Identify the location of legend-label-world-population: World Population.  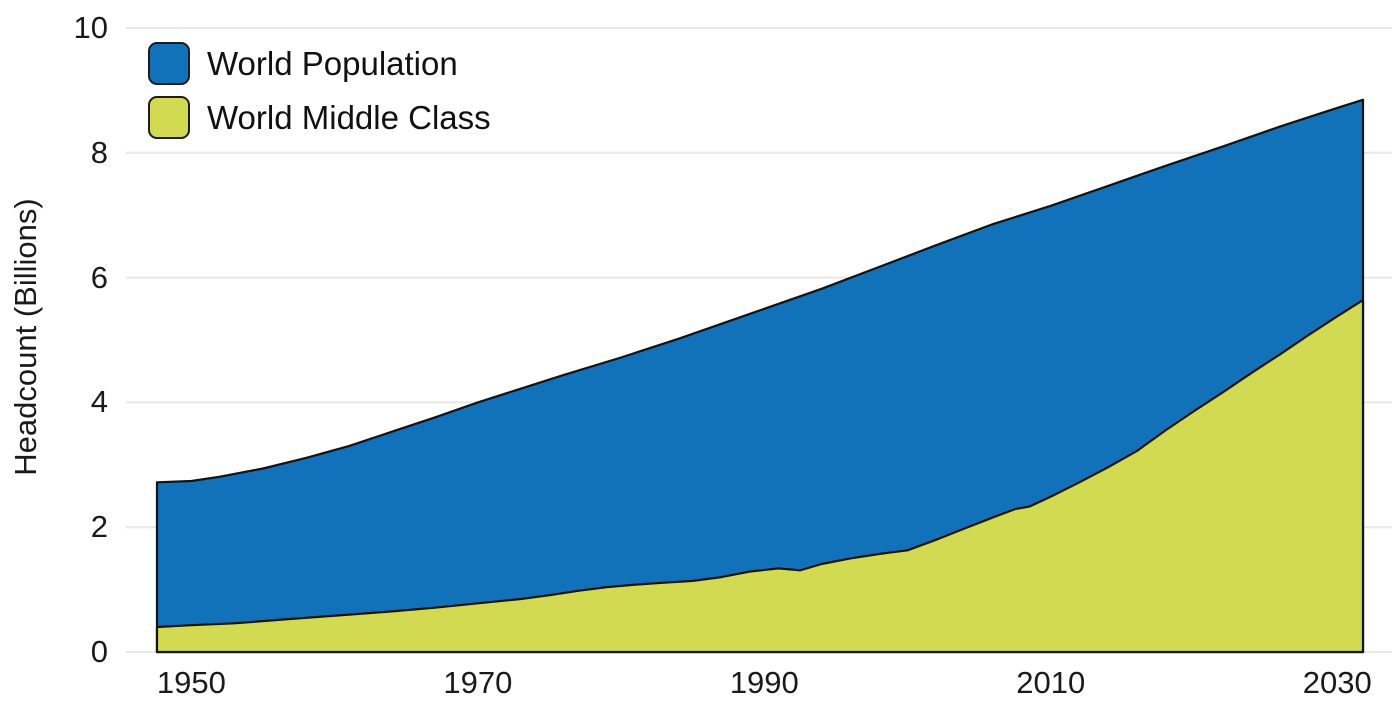
(332, 63).